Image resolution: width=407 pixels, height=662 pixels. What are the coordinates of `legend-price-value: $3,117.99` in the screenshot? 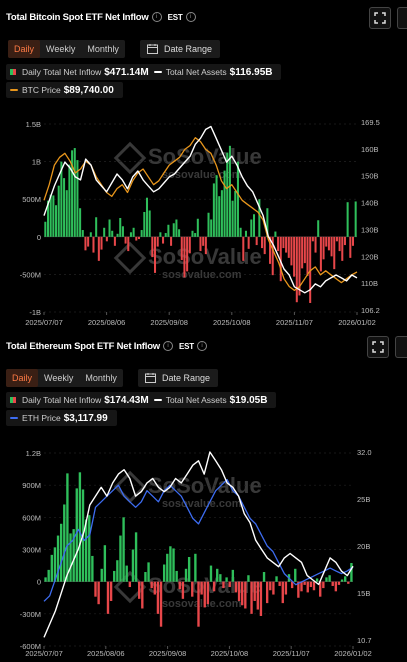 It's located at (85, 418).